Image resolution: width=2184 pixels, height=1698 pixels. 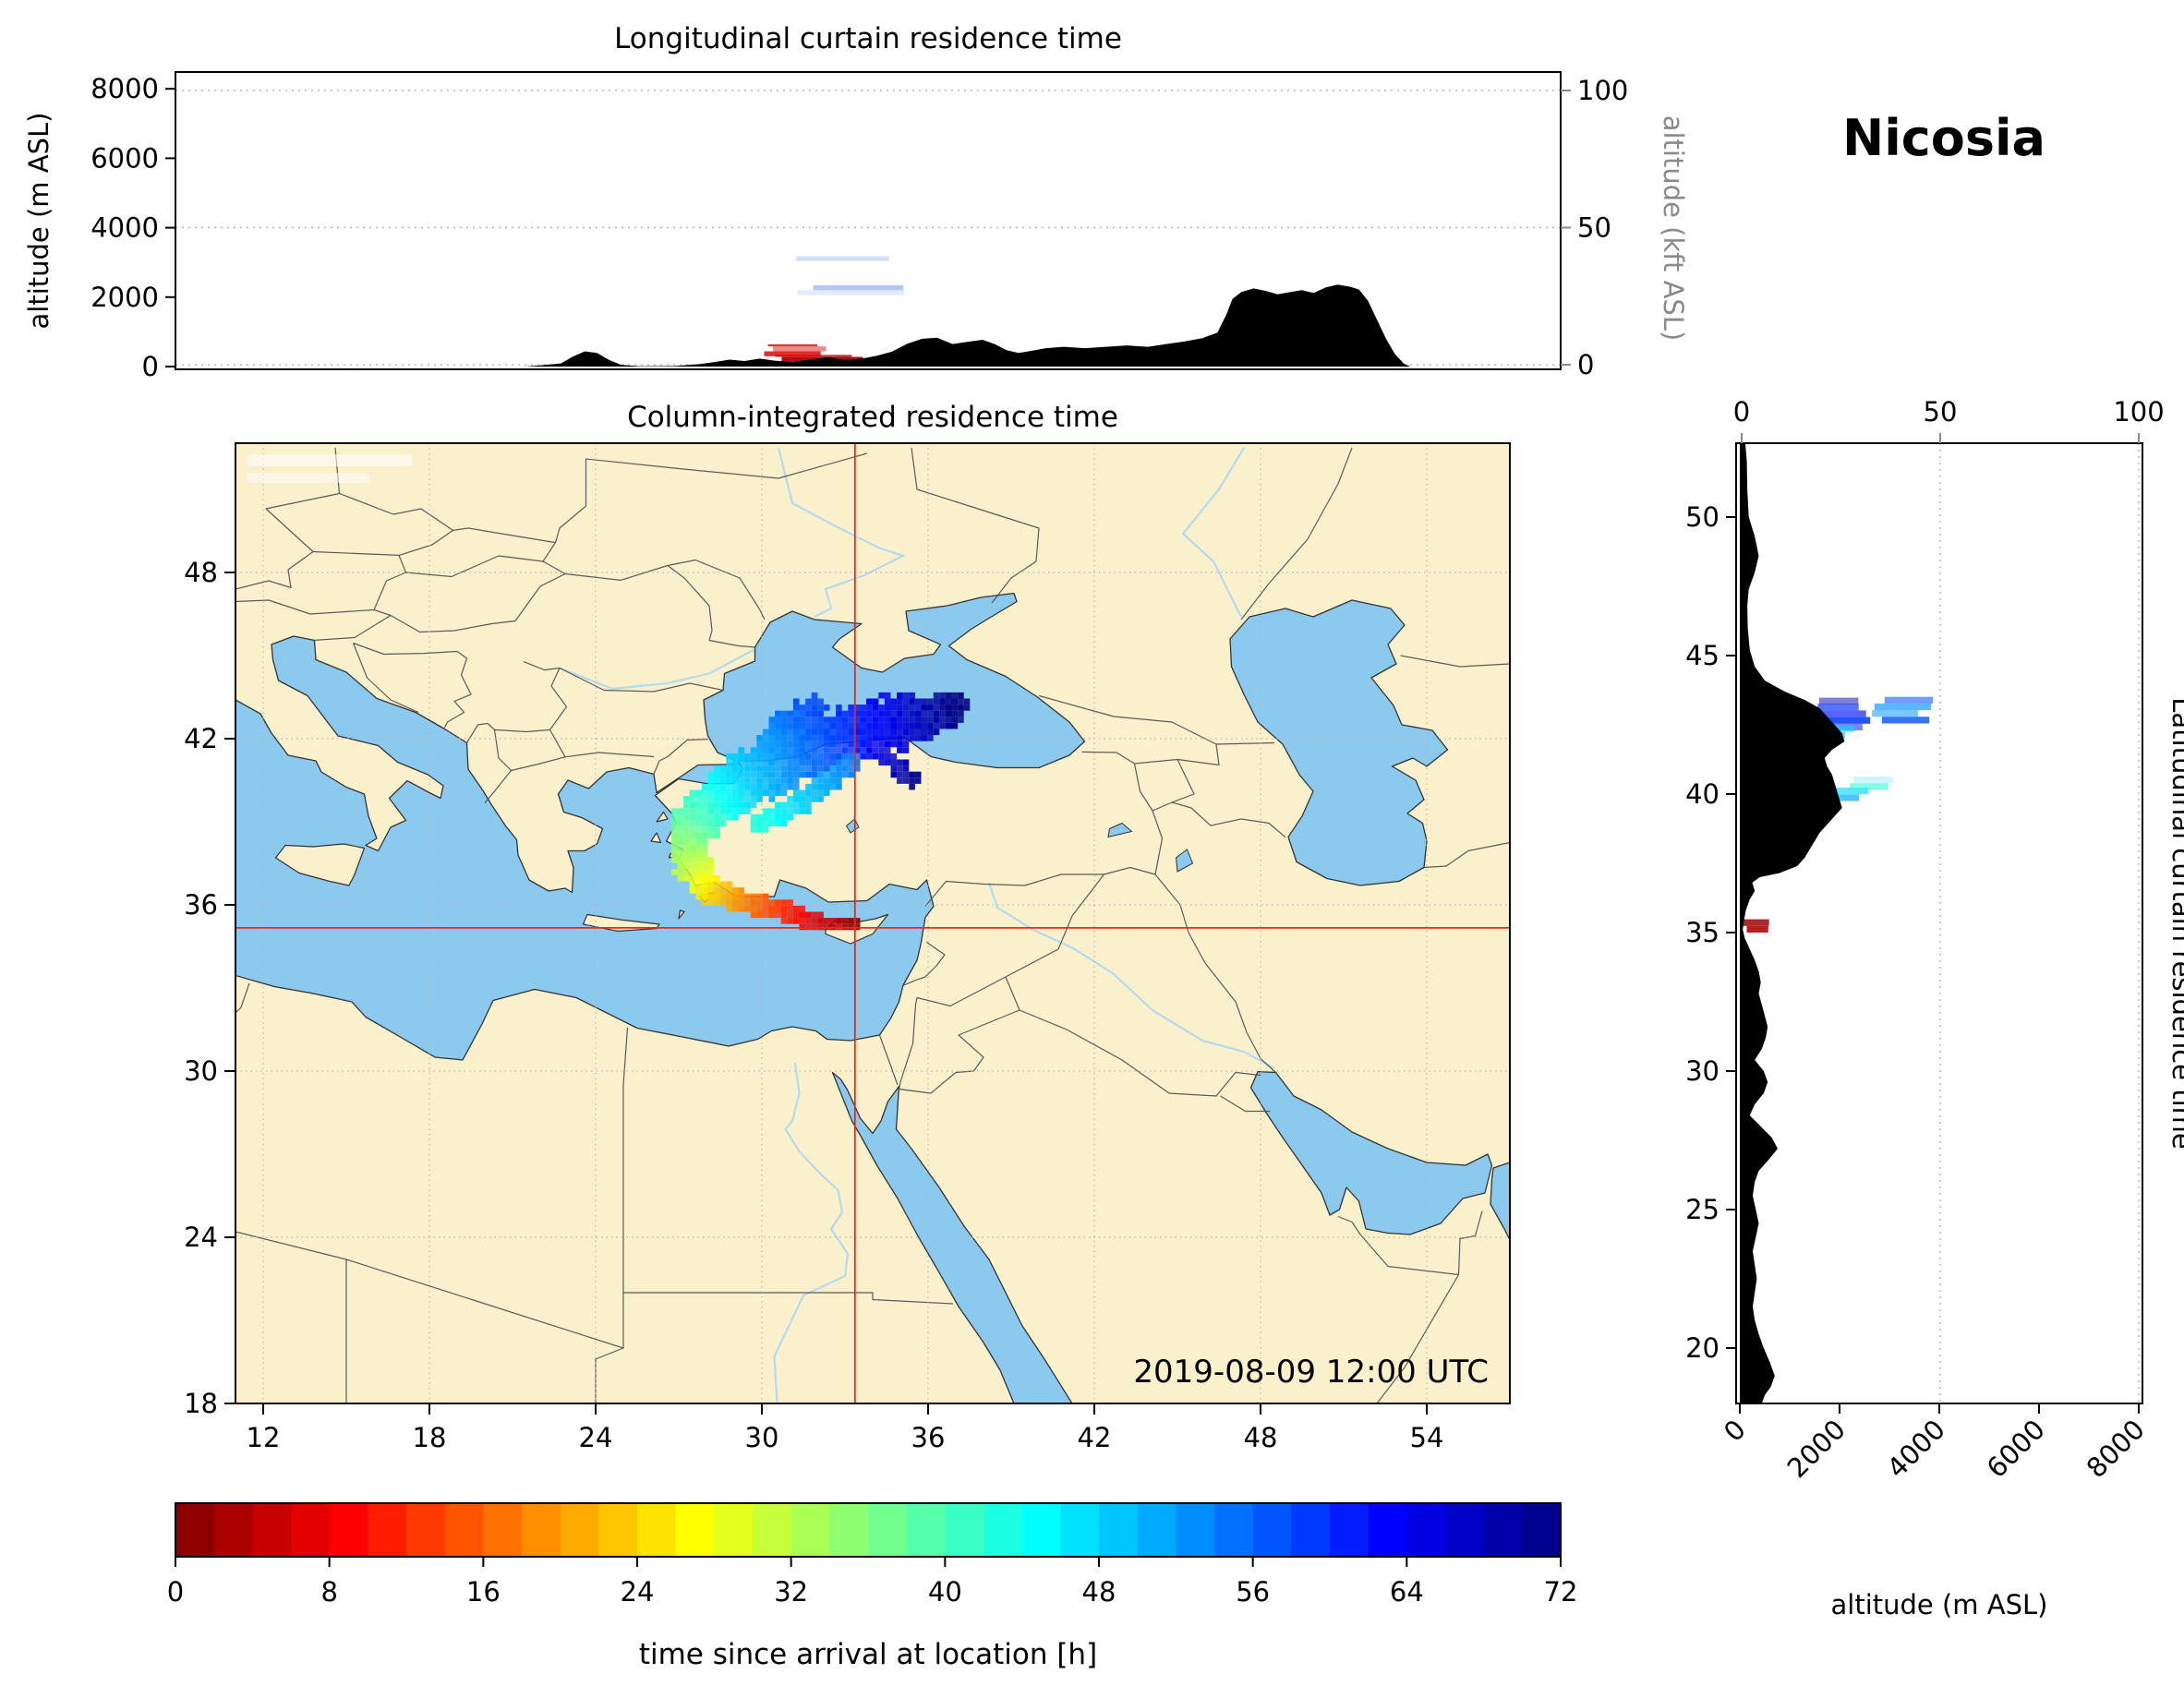 What do you see at coordinates (1816, 1449) in the screenshot?
I see `tick-label: 2000` at bounding box center [1816, 1449].